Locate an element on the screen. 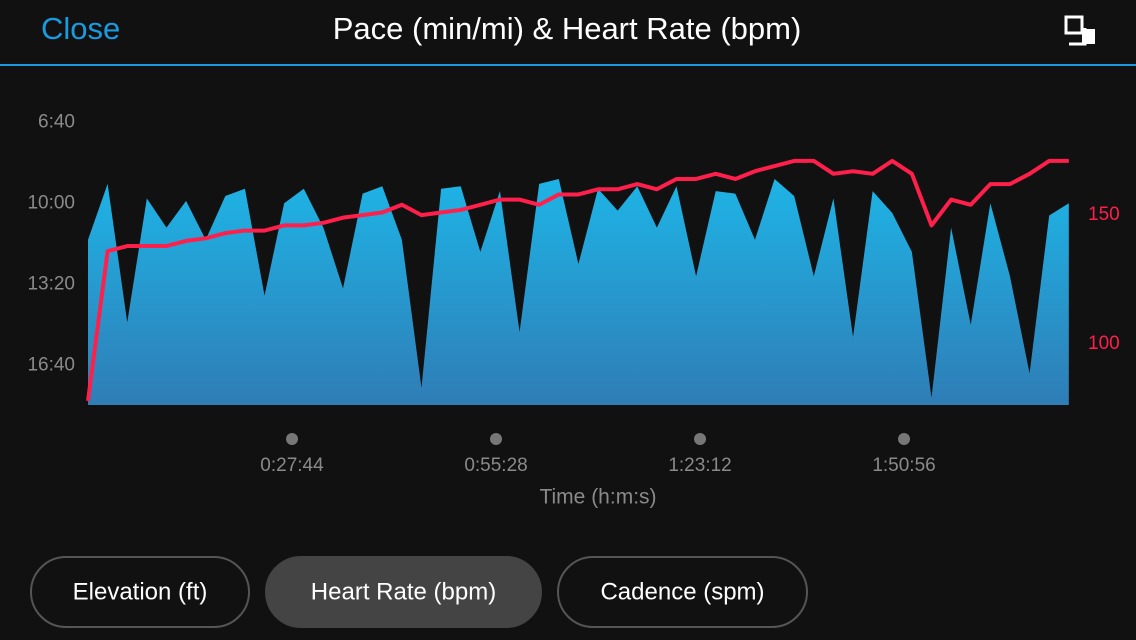  x-tick-label: 0:55:28 is located at coordinates (495, 465).